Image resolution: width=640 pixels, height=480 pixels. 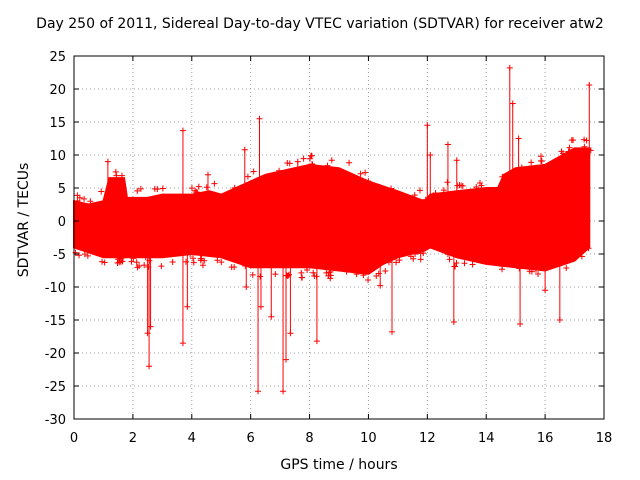 What do you see at coordinates (74, 438) in the screenshot?
I see `x-tick-label: 0` at bounding box center [74, 438].